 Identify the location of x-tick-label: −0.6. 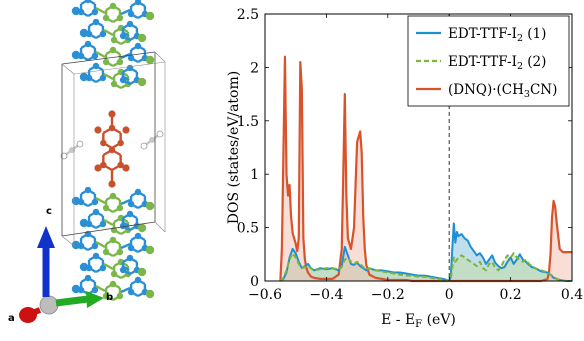
(265, 295).